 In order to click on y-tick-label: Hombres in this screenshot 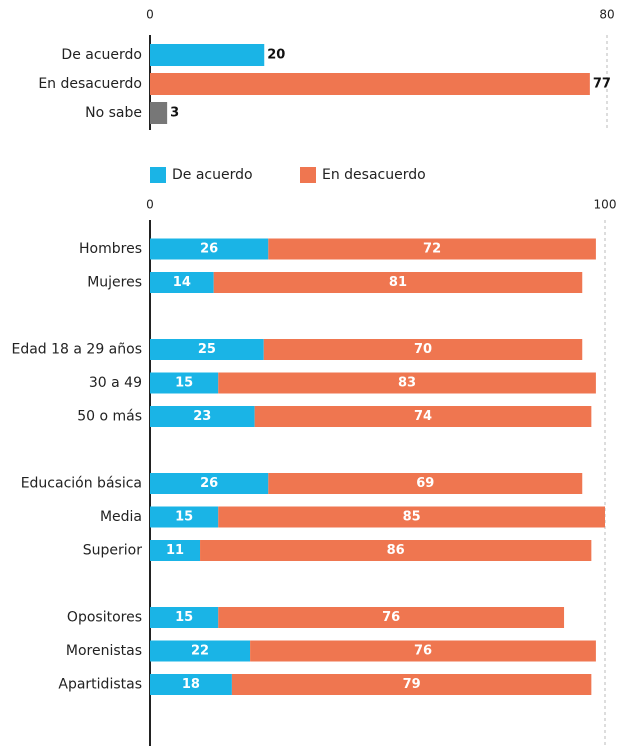, I will do `click(110, 249)`.